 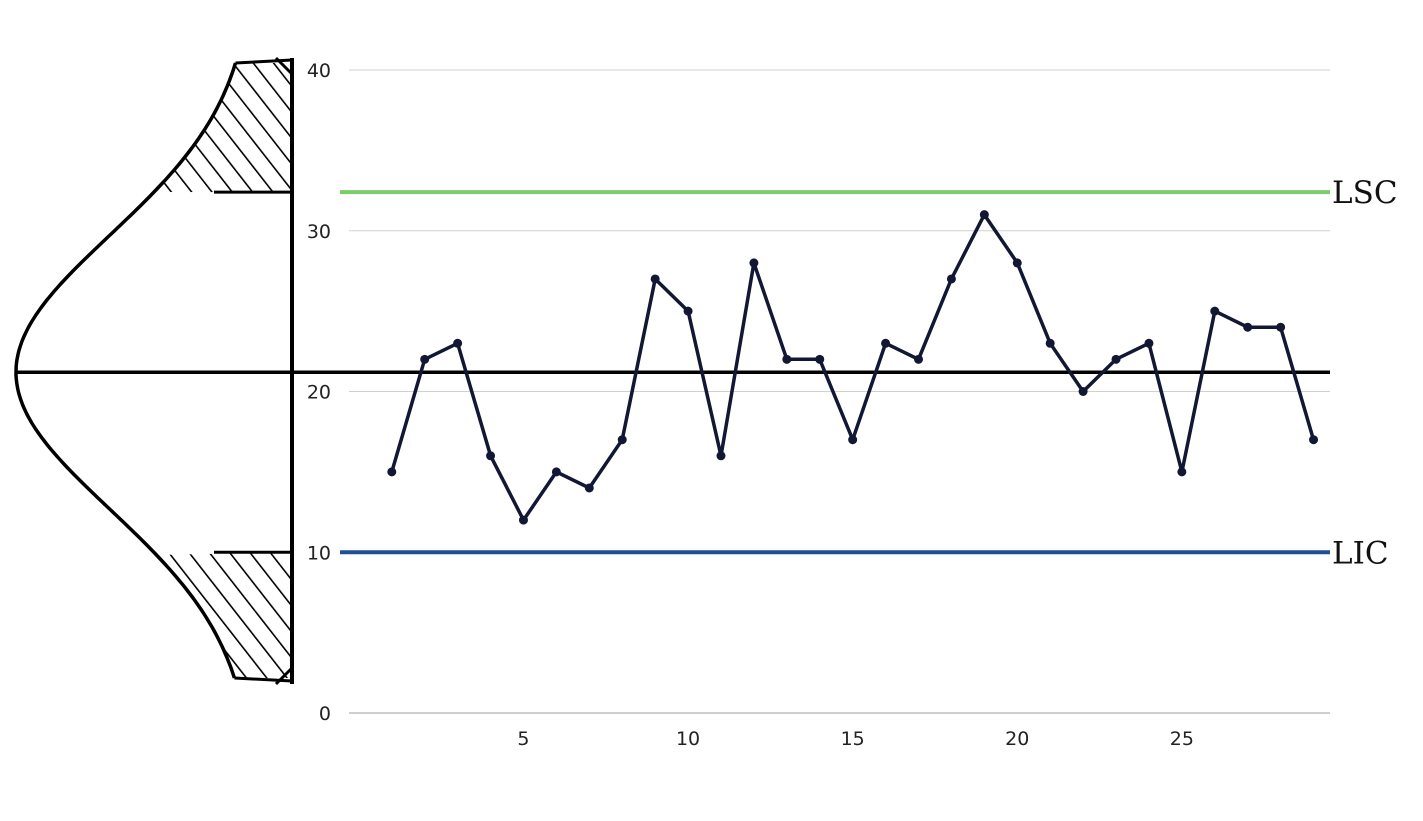 What do you see at coordinates (319, 71) in the screenshot?
I see `y-tick-label: 40` at bounding box center [319, 71].